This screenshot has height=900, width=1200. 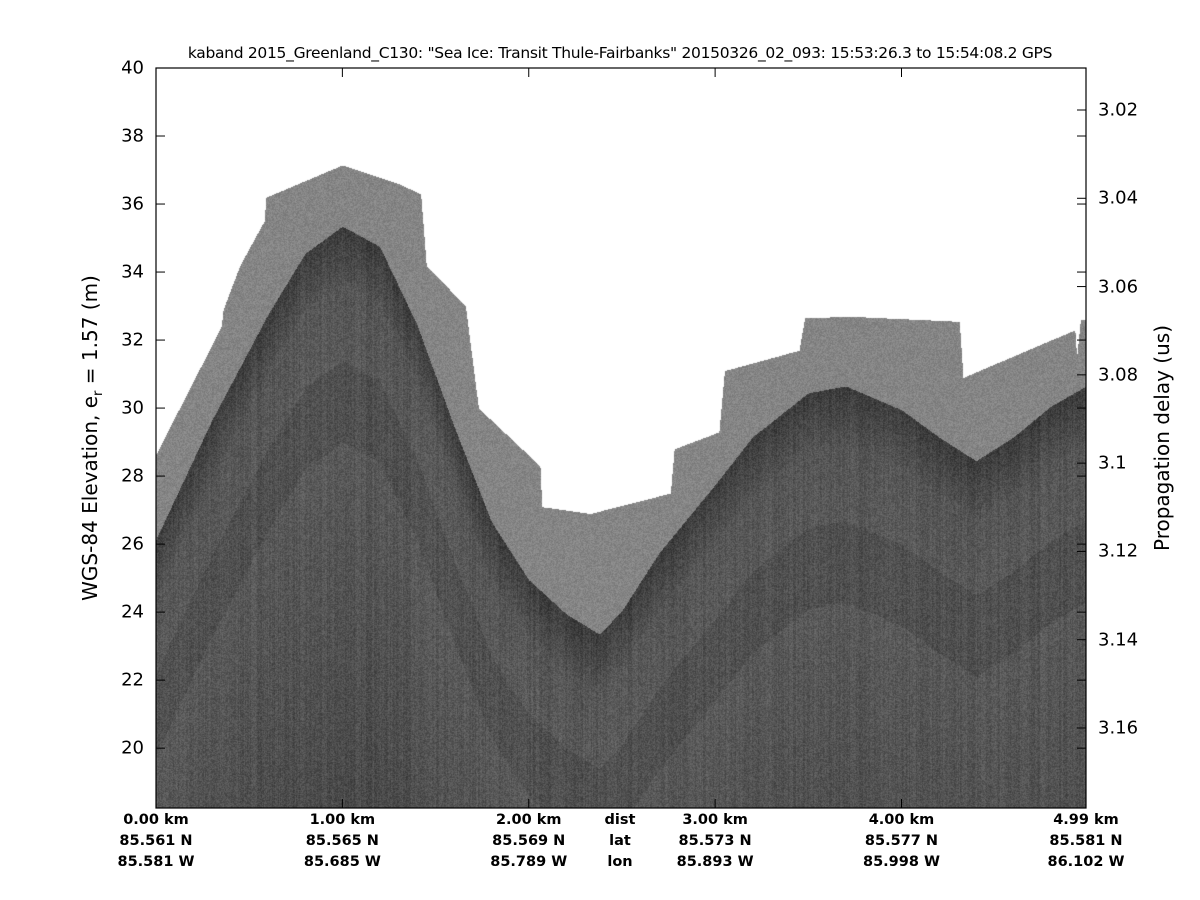 I want to click on x-tick-label-lat: 85.565 N, so click(x=342, y=841).